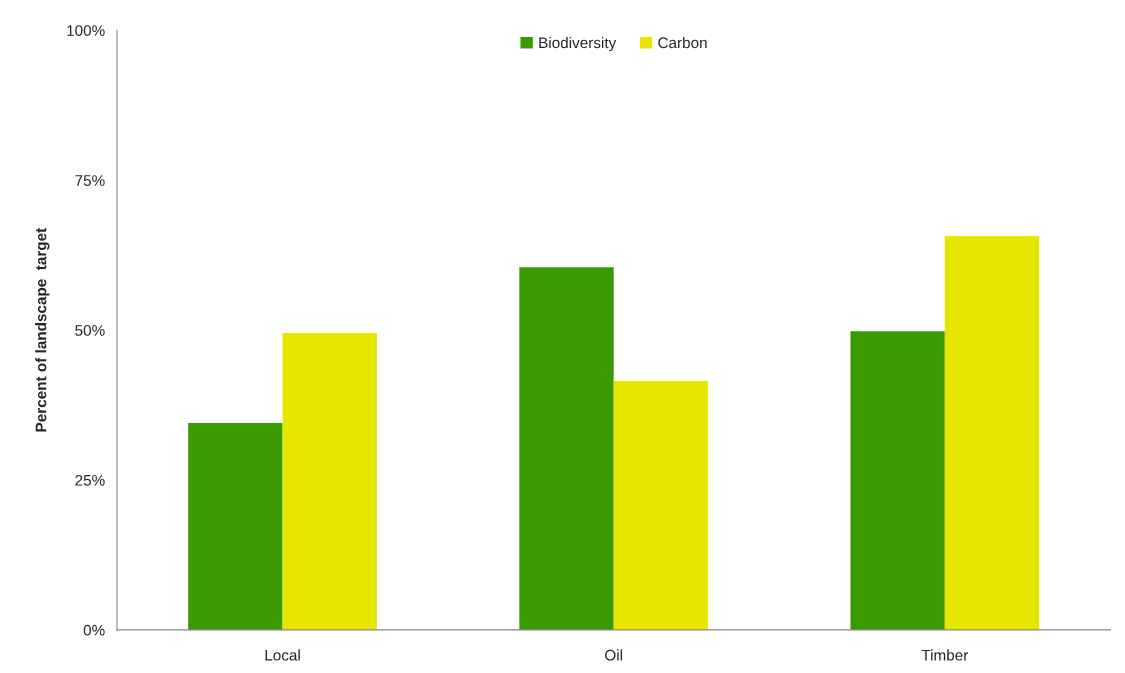  I want to click on y-tick-label: 75%, so click(90, 180).